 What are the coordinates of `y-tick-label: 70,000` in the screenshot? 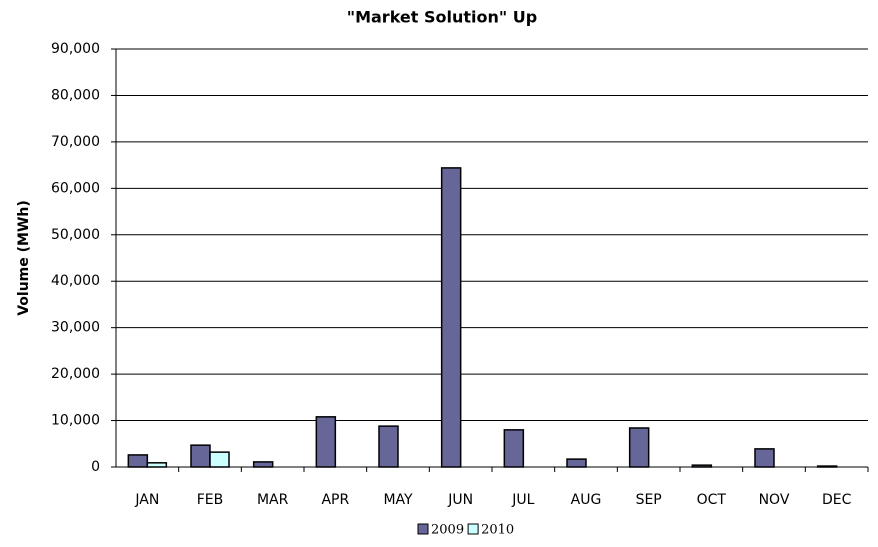 It's located at (75, 142).